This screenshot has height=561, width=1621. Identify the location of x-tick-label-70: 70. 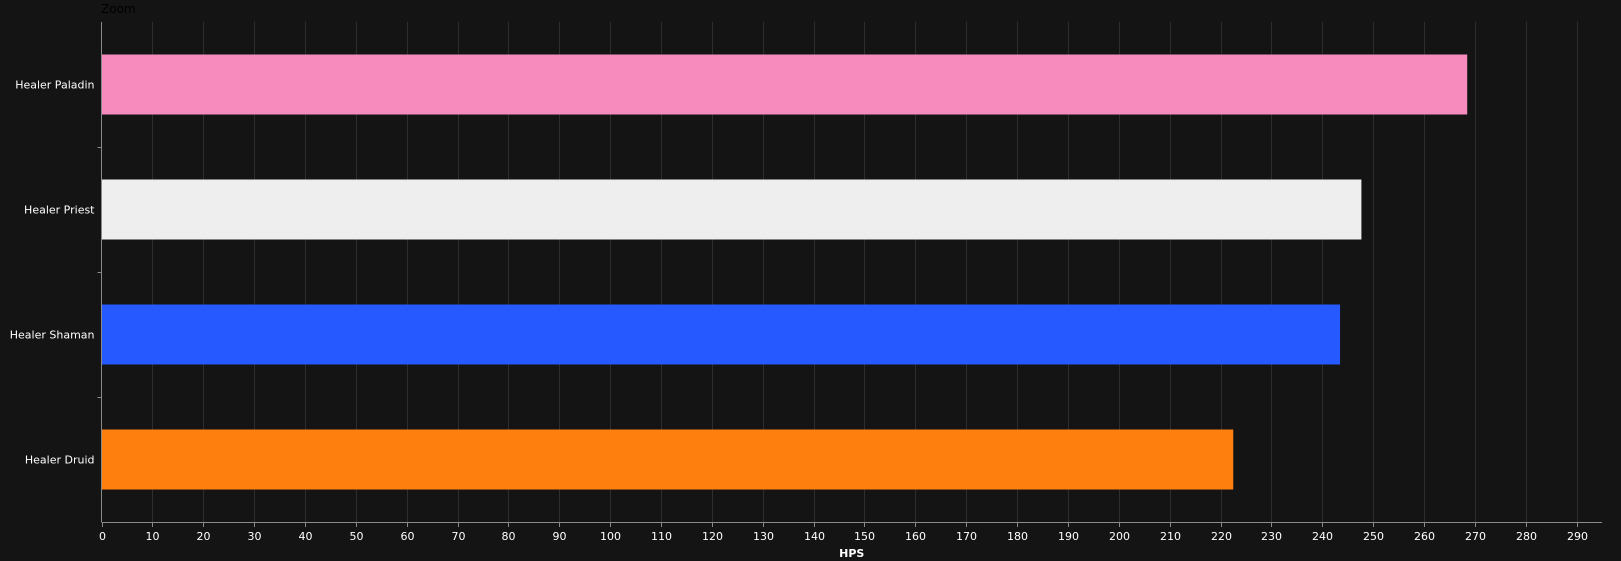
(459, 536).